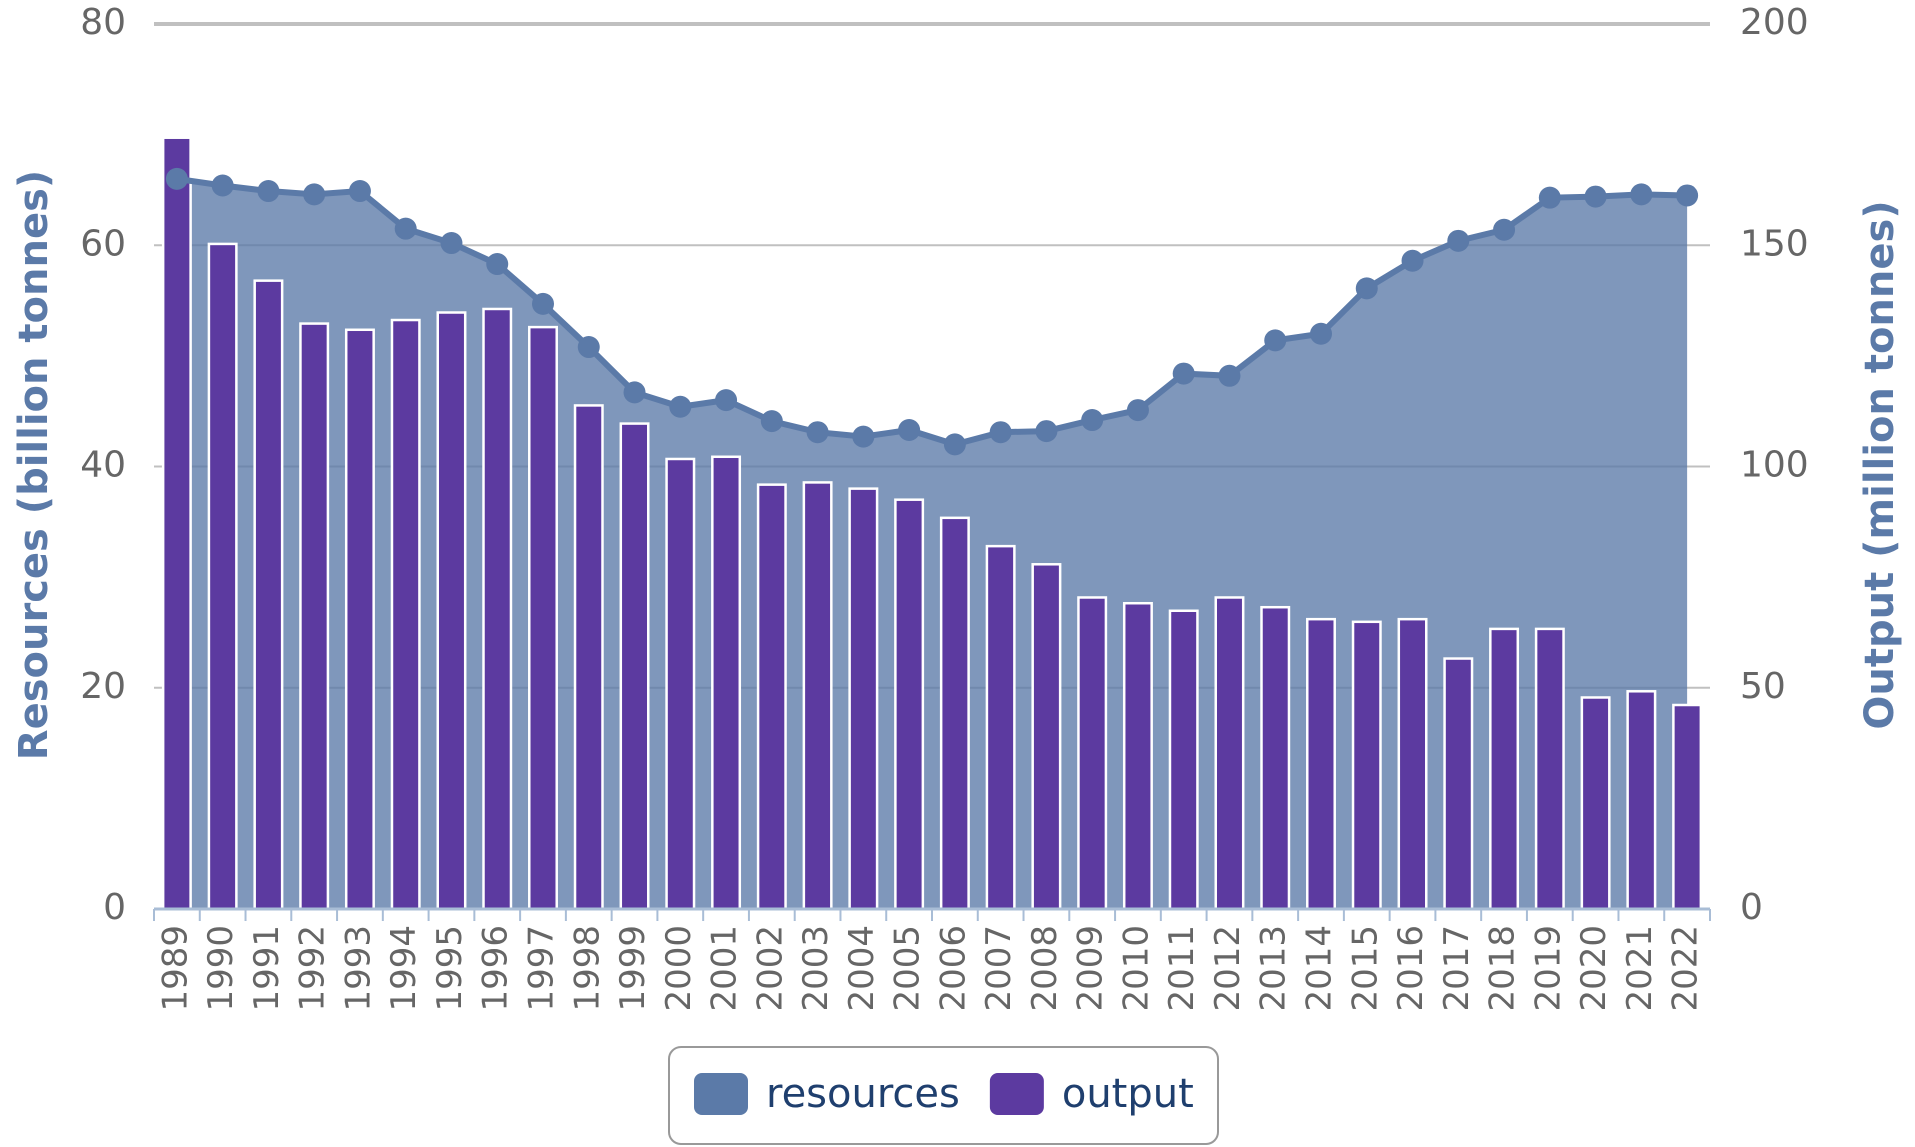 The image size is (1915, 1147). I want to click on x-tick-label: 1991, so click(267, 968).